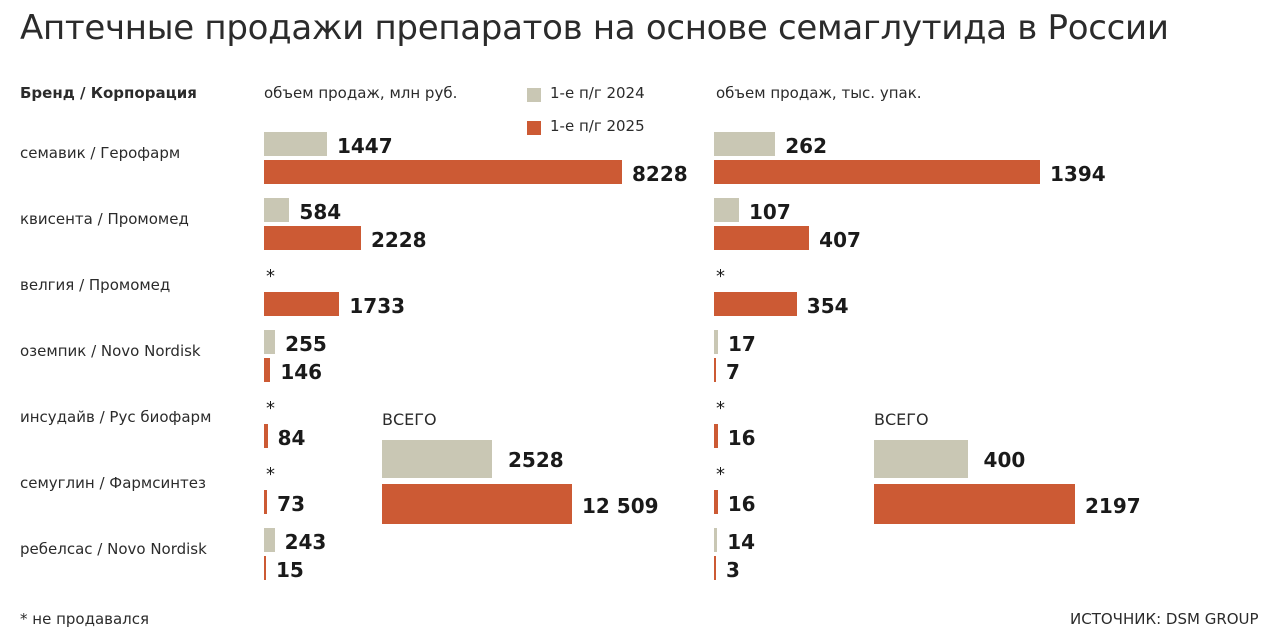 The height and width of the screenshot is (640, 1263). Describe the element at coordinates (377, 306) in the screenshot. I see `value-label-2025: 1733` at that location.